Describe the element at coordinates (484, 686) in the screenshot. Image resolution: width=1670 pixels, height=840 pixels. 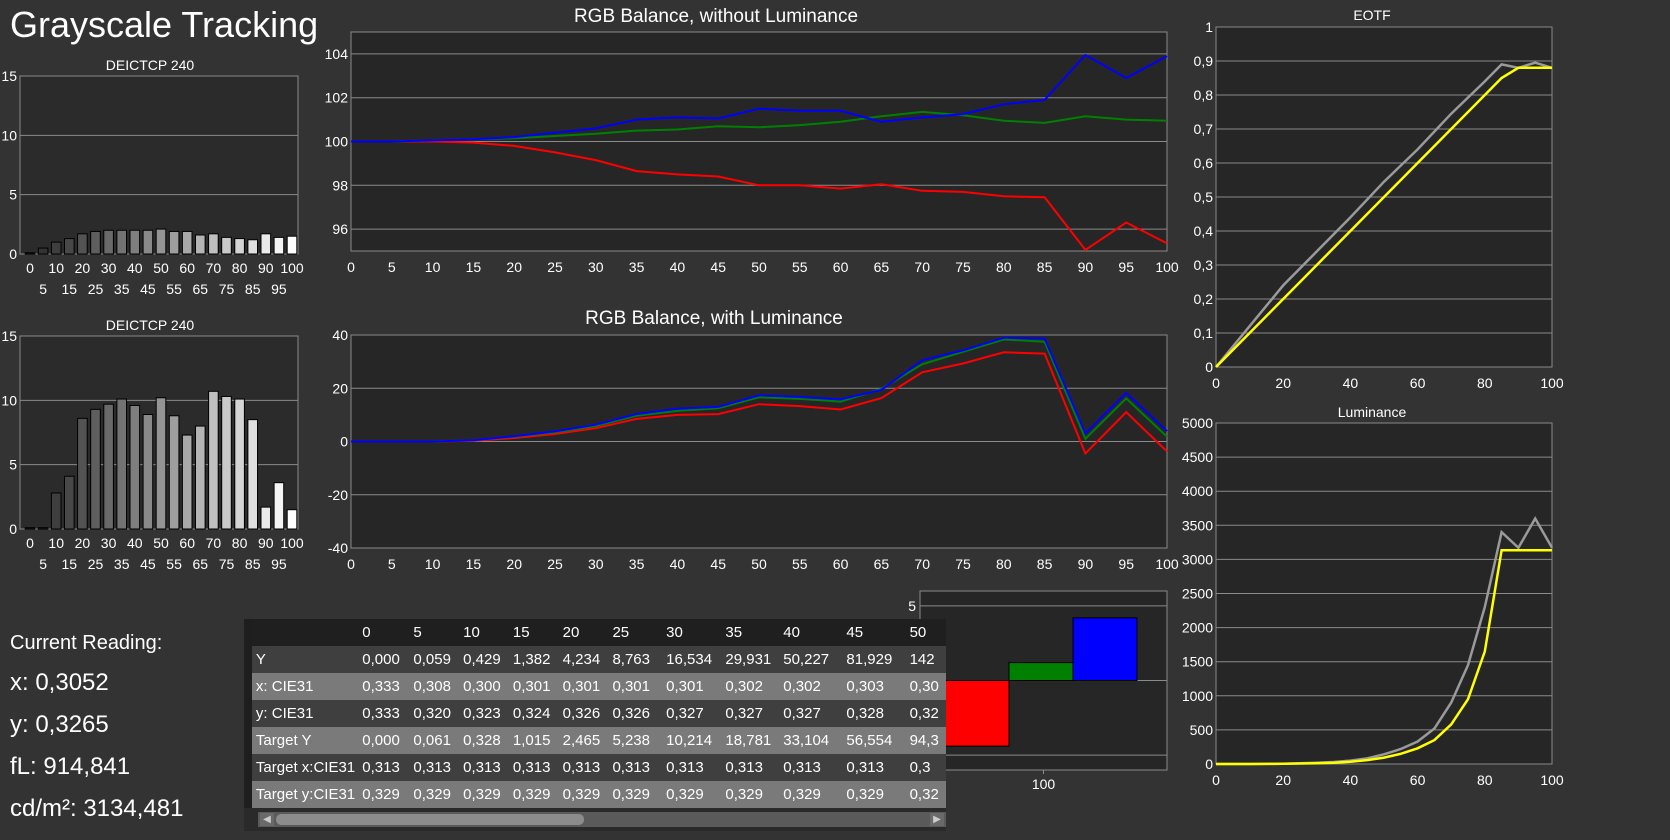
I see `table-cell: 0,300` at that location.